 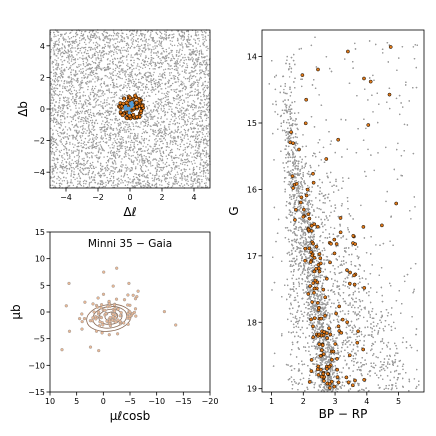 I want to click on pm-star, so click(x=90, y=347).